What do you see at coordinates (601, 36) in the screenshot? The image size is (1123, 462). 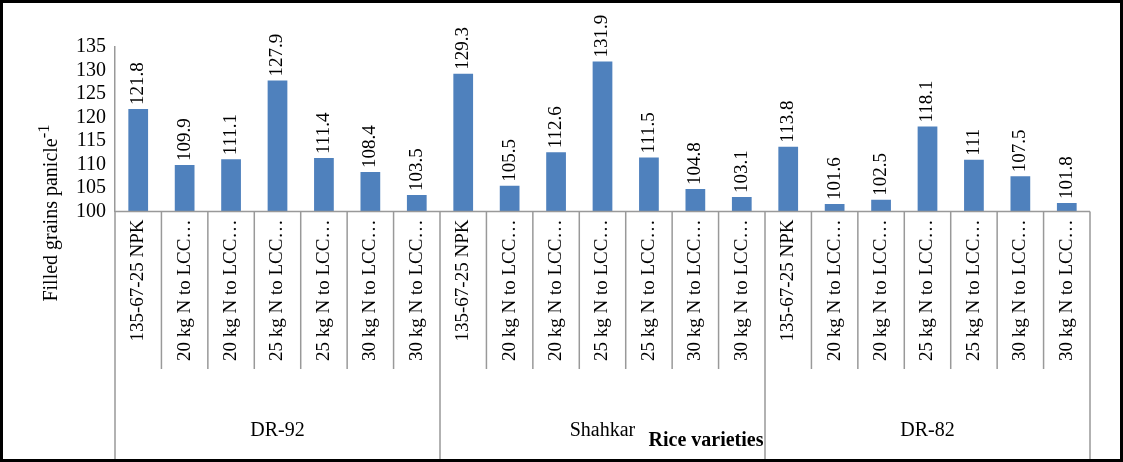 I see `data-label: 131.9` at bounding box center [601, 36].